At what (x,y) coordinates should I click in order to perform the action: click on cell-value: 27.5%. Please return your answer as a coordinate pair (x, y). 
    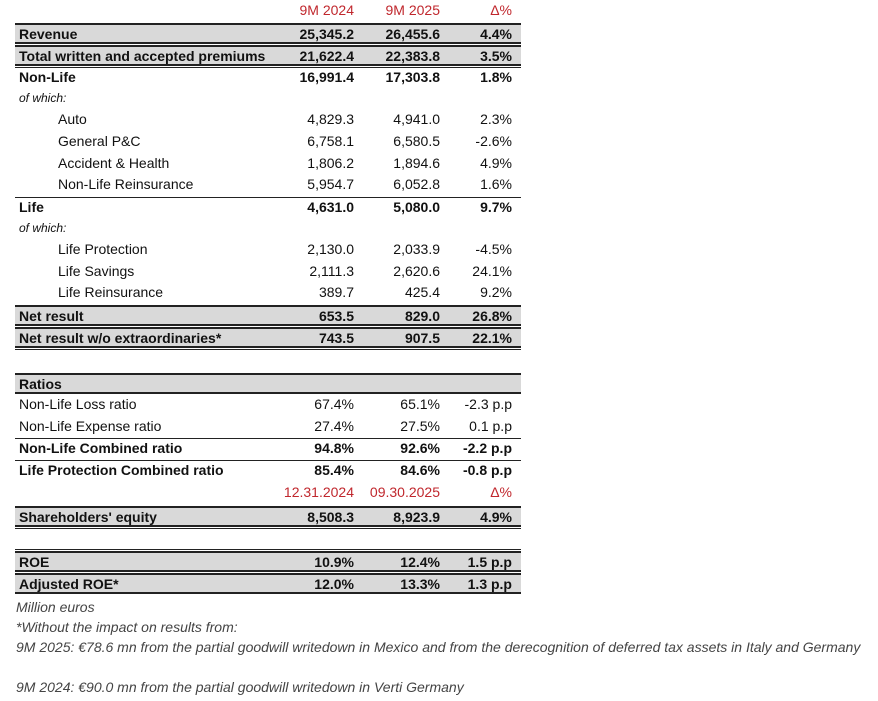
    Looking at the image, I should click on (420, 426).